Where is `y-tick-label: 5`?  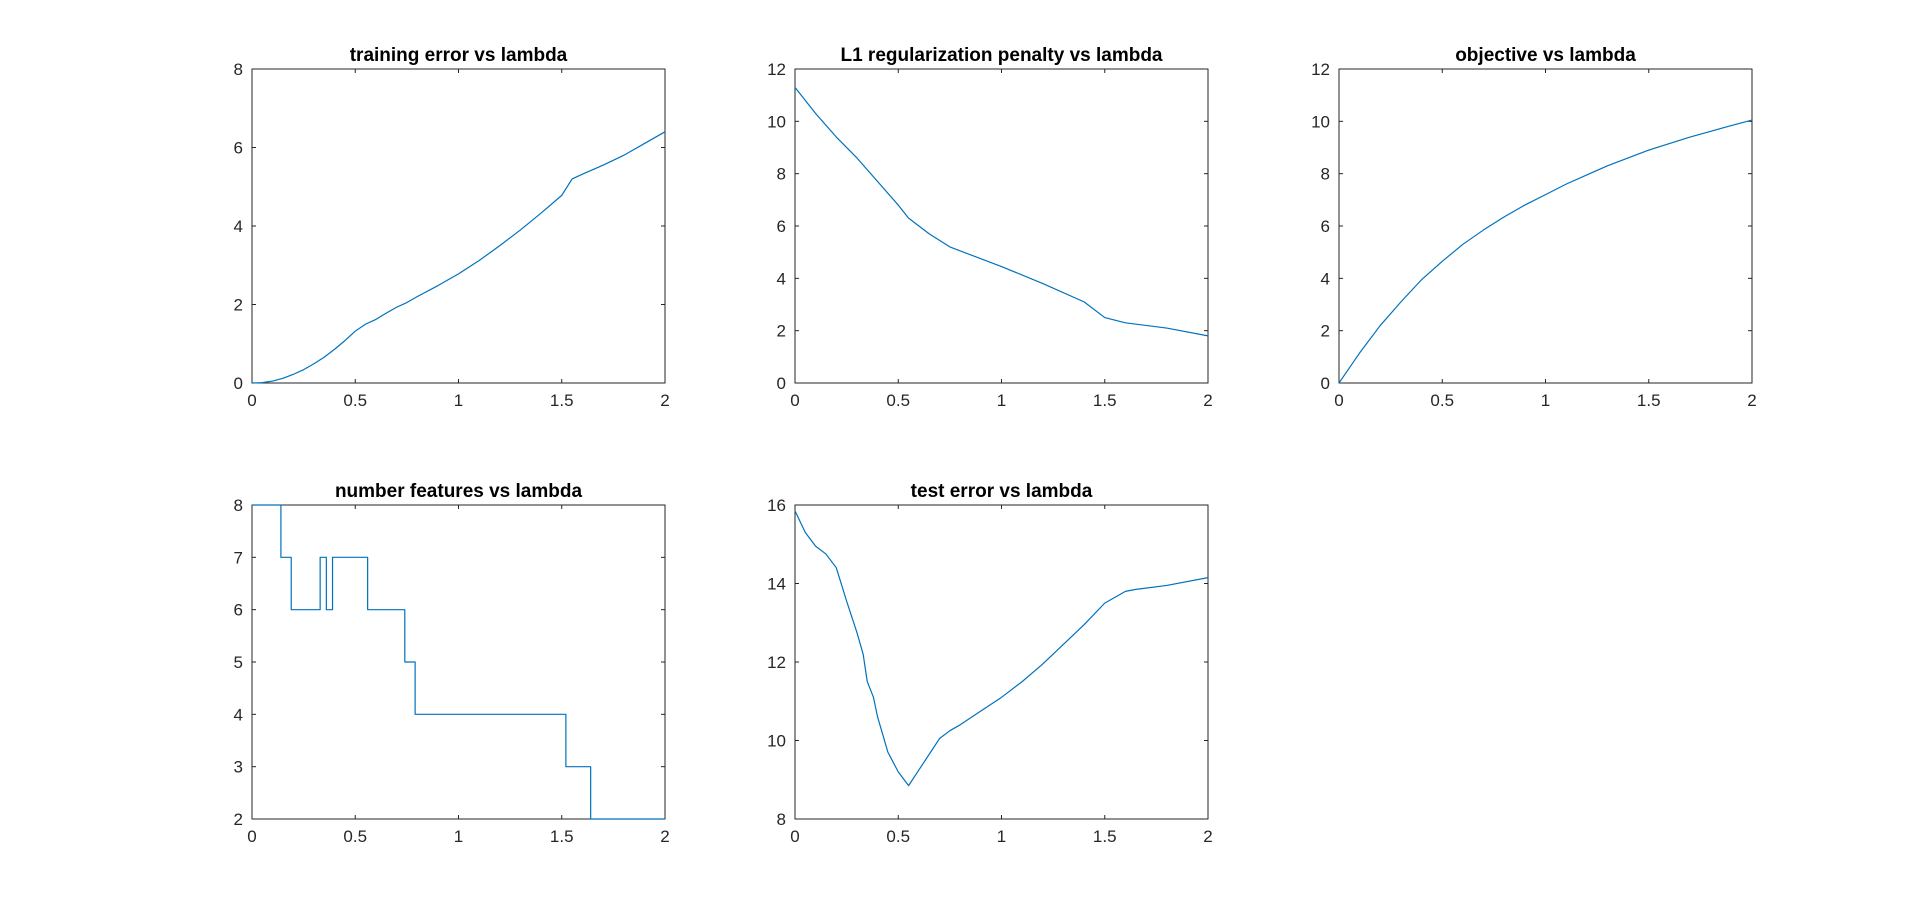 y-tick-label: 5 is located at coordinates (238, 662).